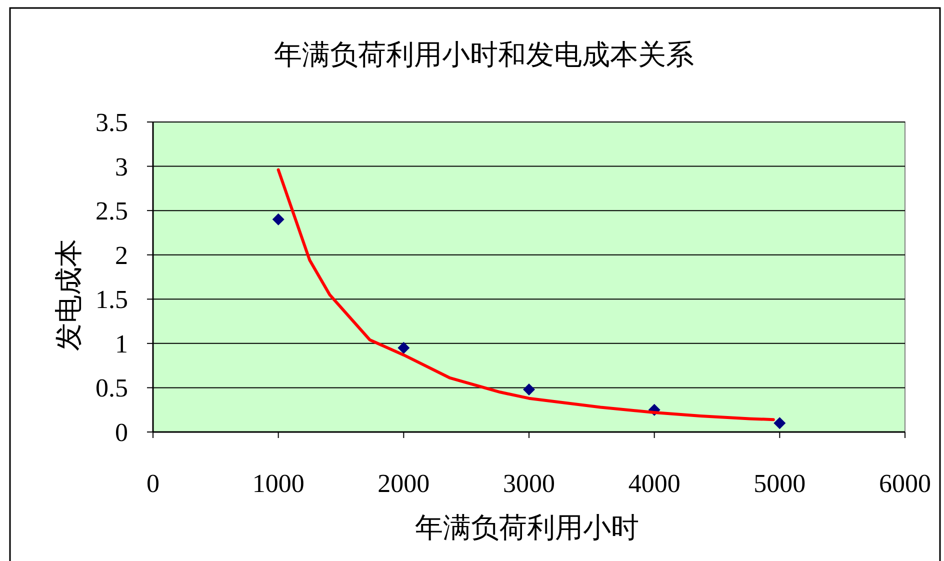 This screenshot has height=561, width=944. Describe the element at coordinates (112, 388) in the screenshot. I see `y-tick-label: 0.5` at that location.